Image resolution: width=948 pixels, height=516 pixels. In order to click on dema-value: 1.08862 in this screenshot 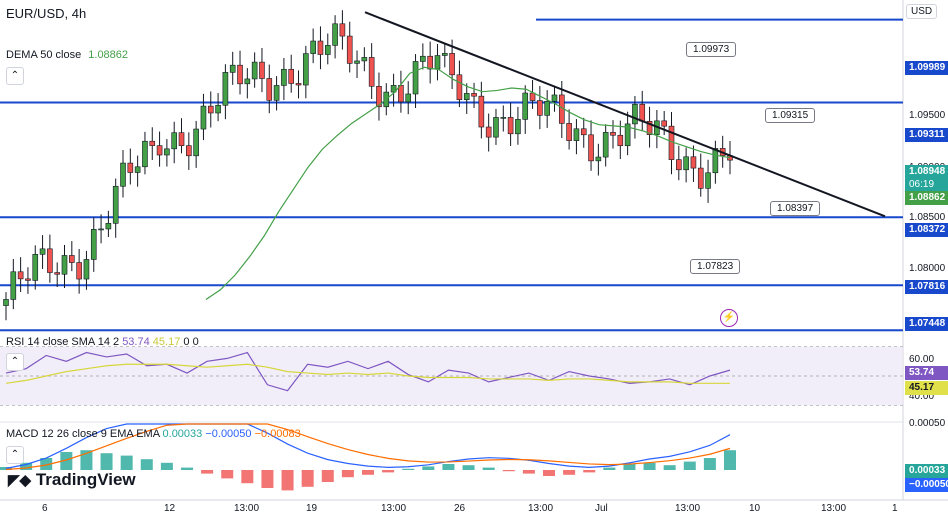, I will do `click(108, 55)`.